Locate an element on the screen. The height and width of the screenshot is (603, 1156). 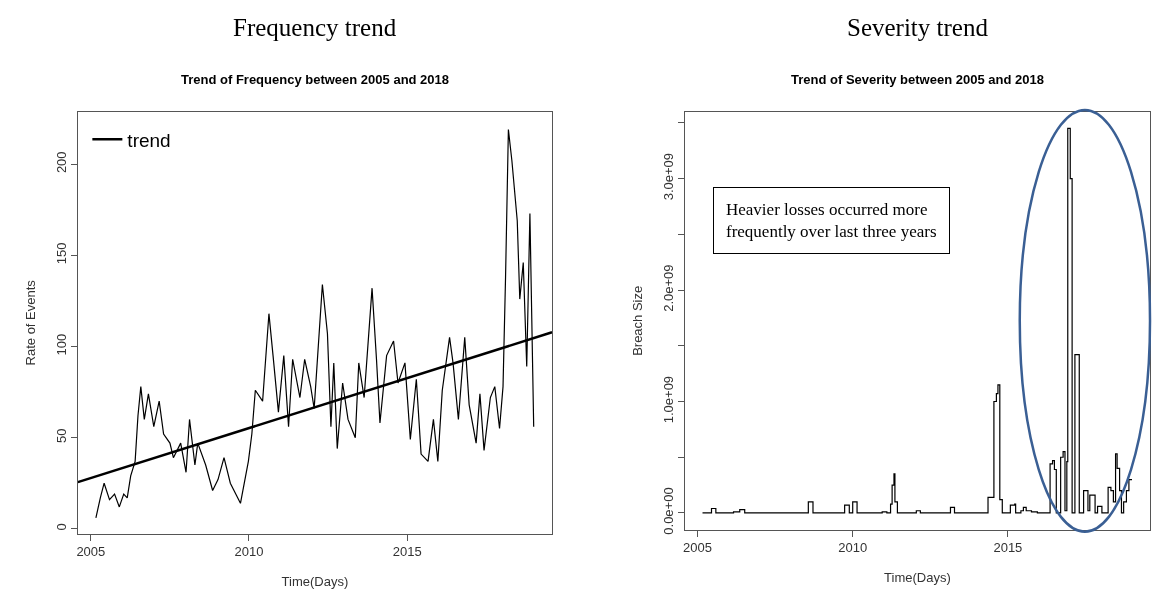
y-tick-label: 50 is located at coordinates (61, 435).